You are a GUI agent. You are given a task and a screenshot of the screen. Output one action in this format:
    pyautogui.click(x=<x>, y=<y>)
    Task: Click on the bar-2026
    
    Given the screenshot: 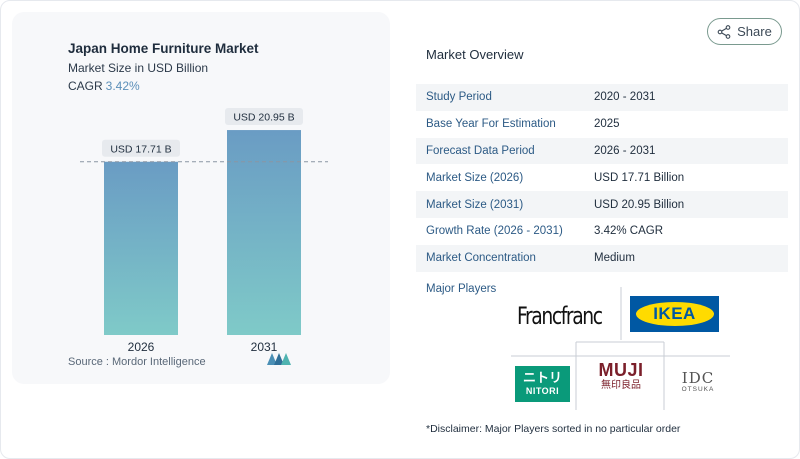 What is the action you would take?
    pyautogui.click(x=141, y=248)
    